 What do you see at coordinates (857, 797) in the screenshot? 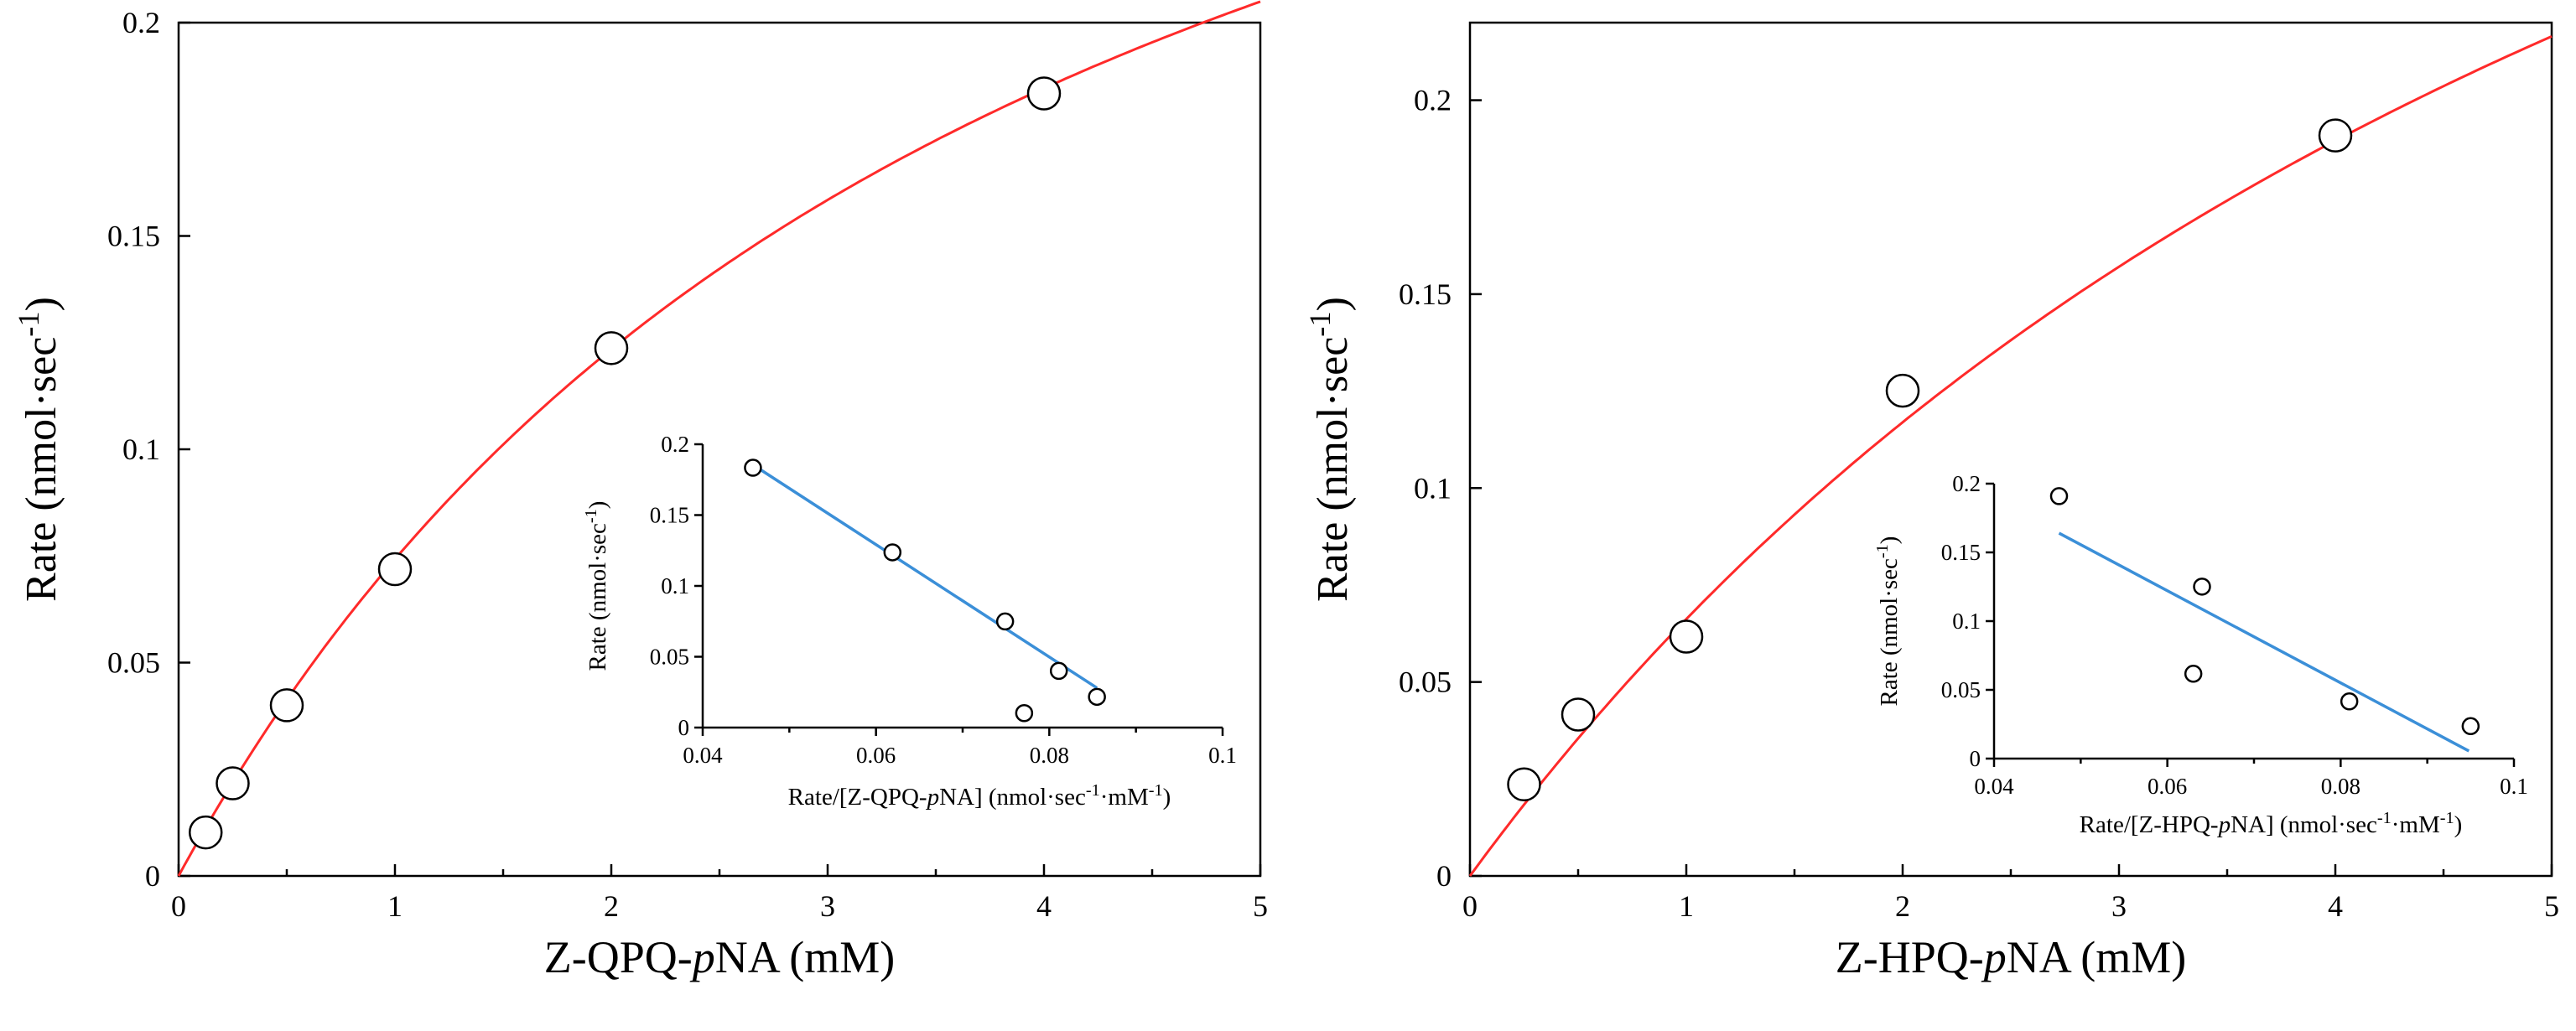
I see `inset-x-axis-label-part: Rate/[Z-QPQ-` at bounding box center [857, 797].